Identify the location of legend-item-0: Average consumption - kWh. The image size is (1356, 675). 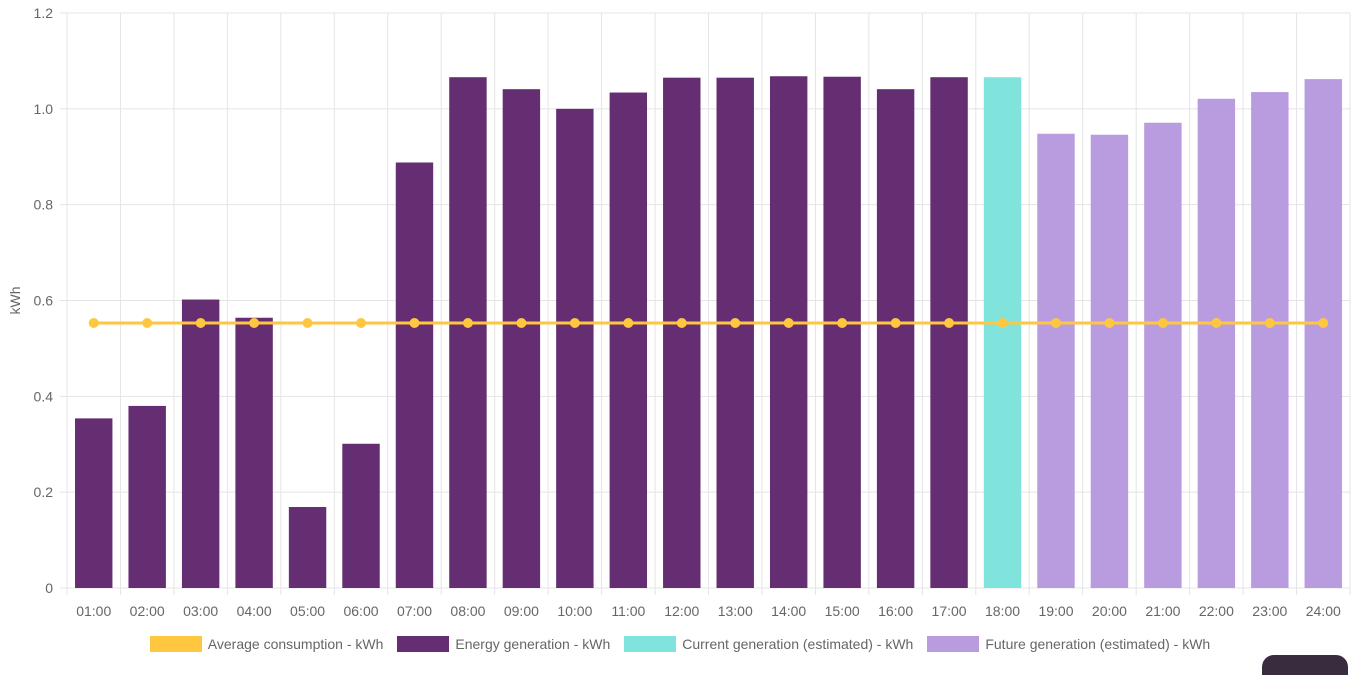
(265, 644).